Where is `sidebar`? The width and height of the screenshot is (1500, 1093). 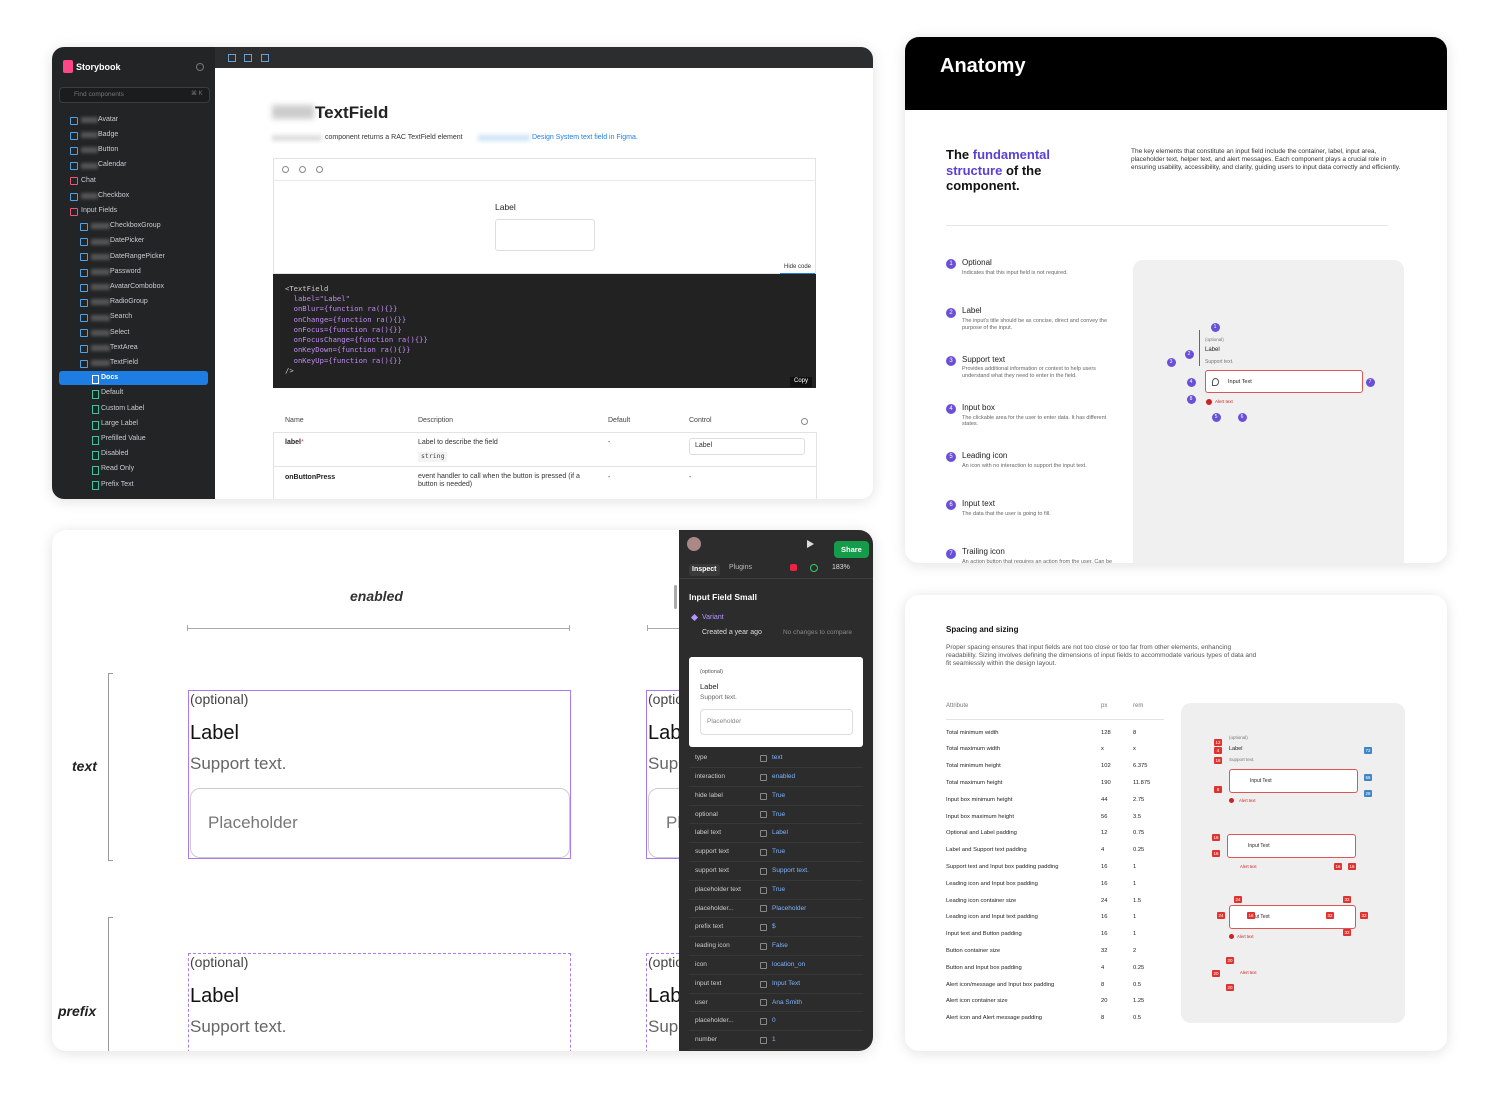
sidebar is located at coordinates (133, 273).